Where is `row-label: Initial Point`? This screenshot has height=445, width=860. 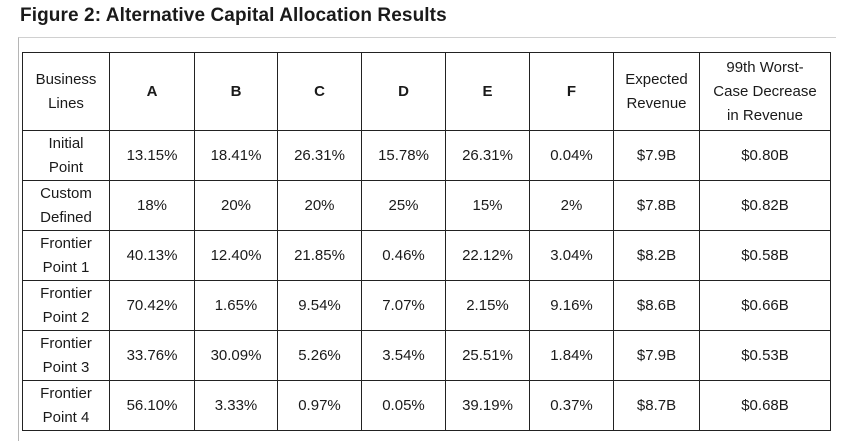
row-label: Initial Point is located at coordinates (66, 155).